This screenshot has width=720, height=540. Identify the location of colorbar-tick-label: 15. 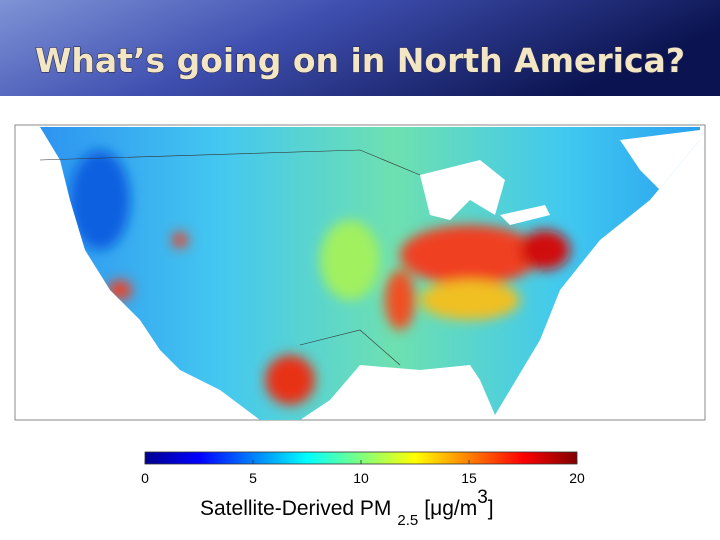
(469, 478).